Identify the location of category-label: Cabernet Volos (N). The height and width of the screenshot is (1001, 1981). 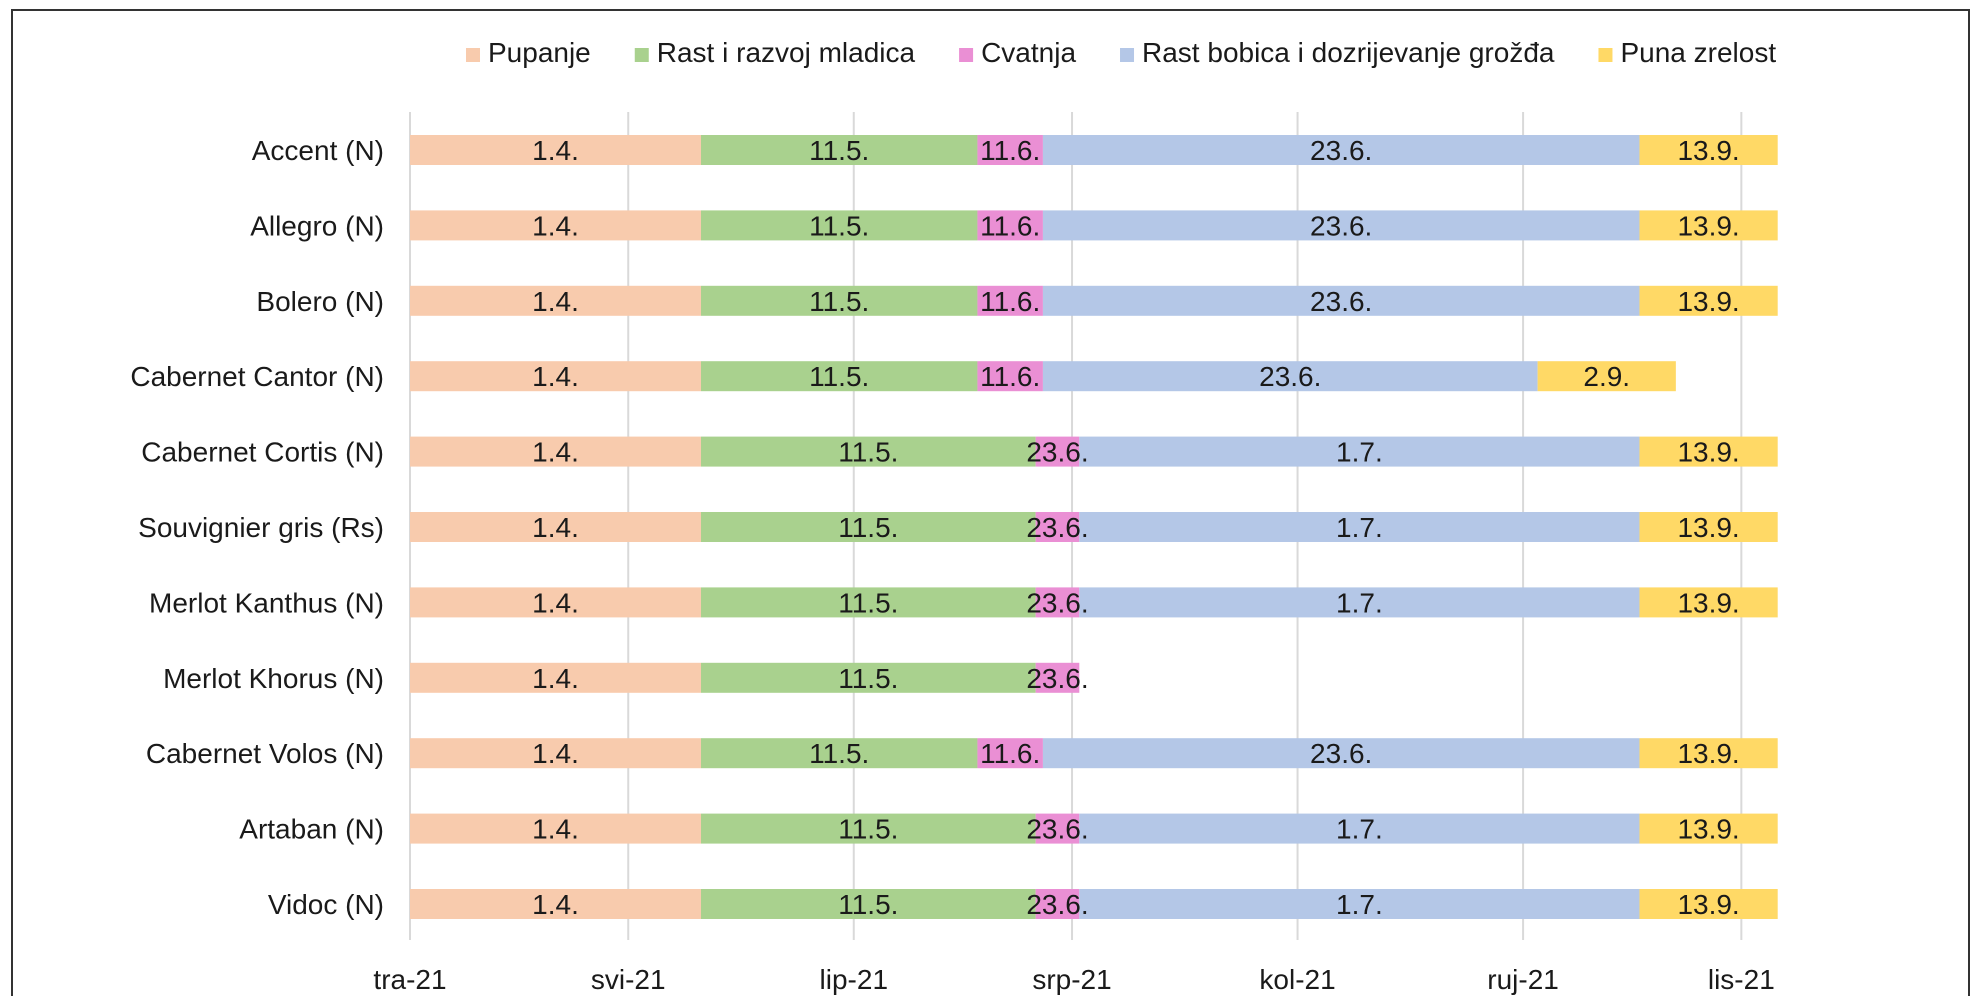
(265, 753).